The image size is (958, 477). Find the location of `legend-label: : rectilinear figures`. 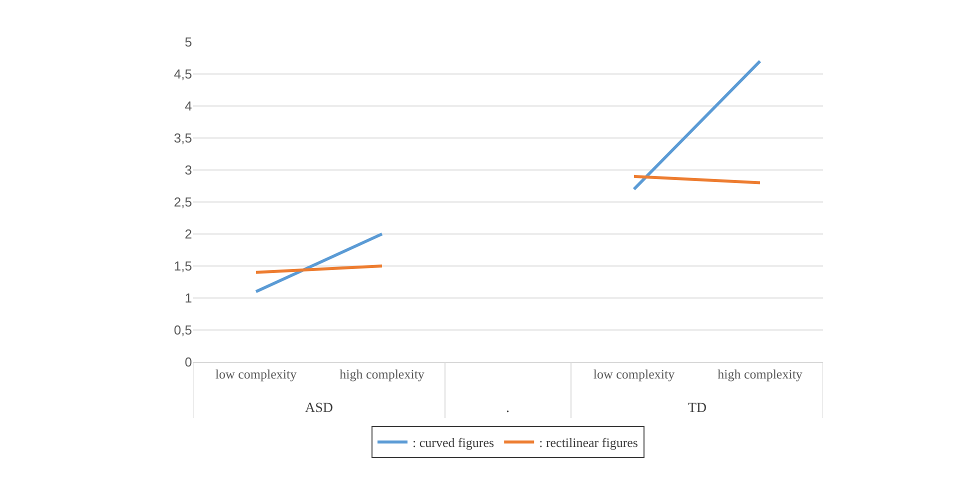

legend-label: : rectilinear figures is located at coordinates (588, 442).